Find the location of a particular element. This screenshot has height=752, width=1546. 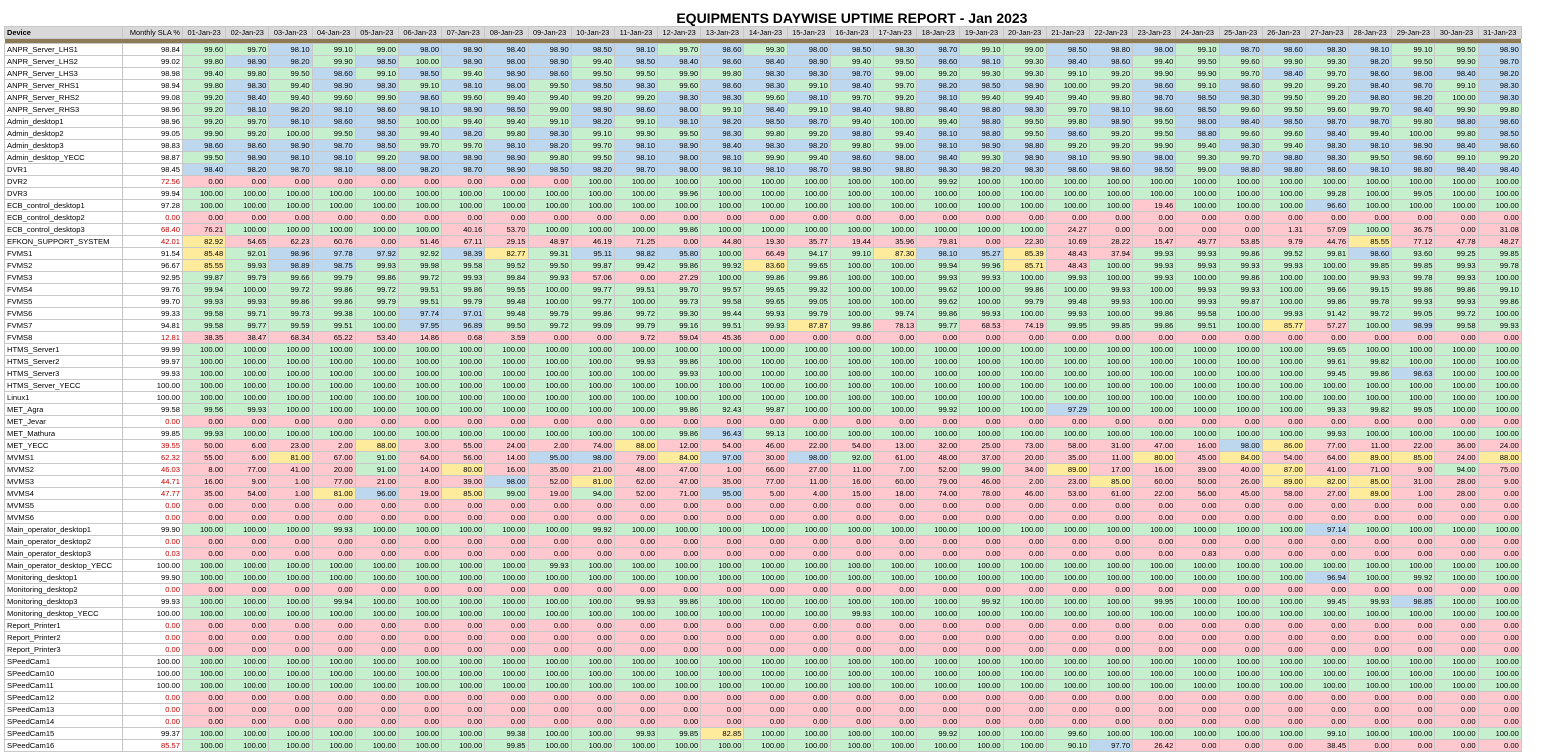

uptime-cell: 55.00 is located at coordinates (204, 457).